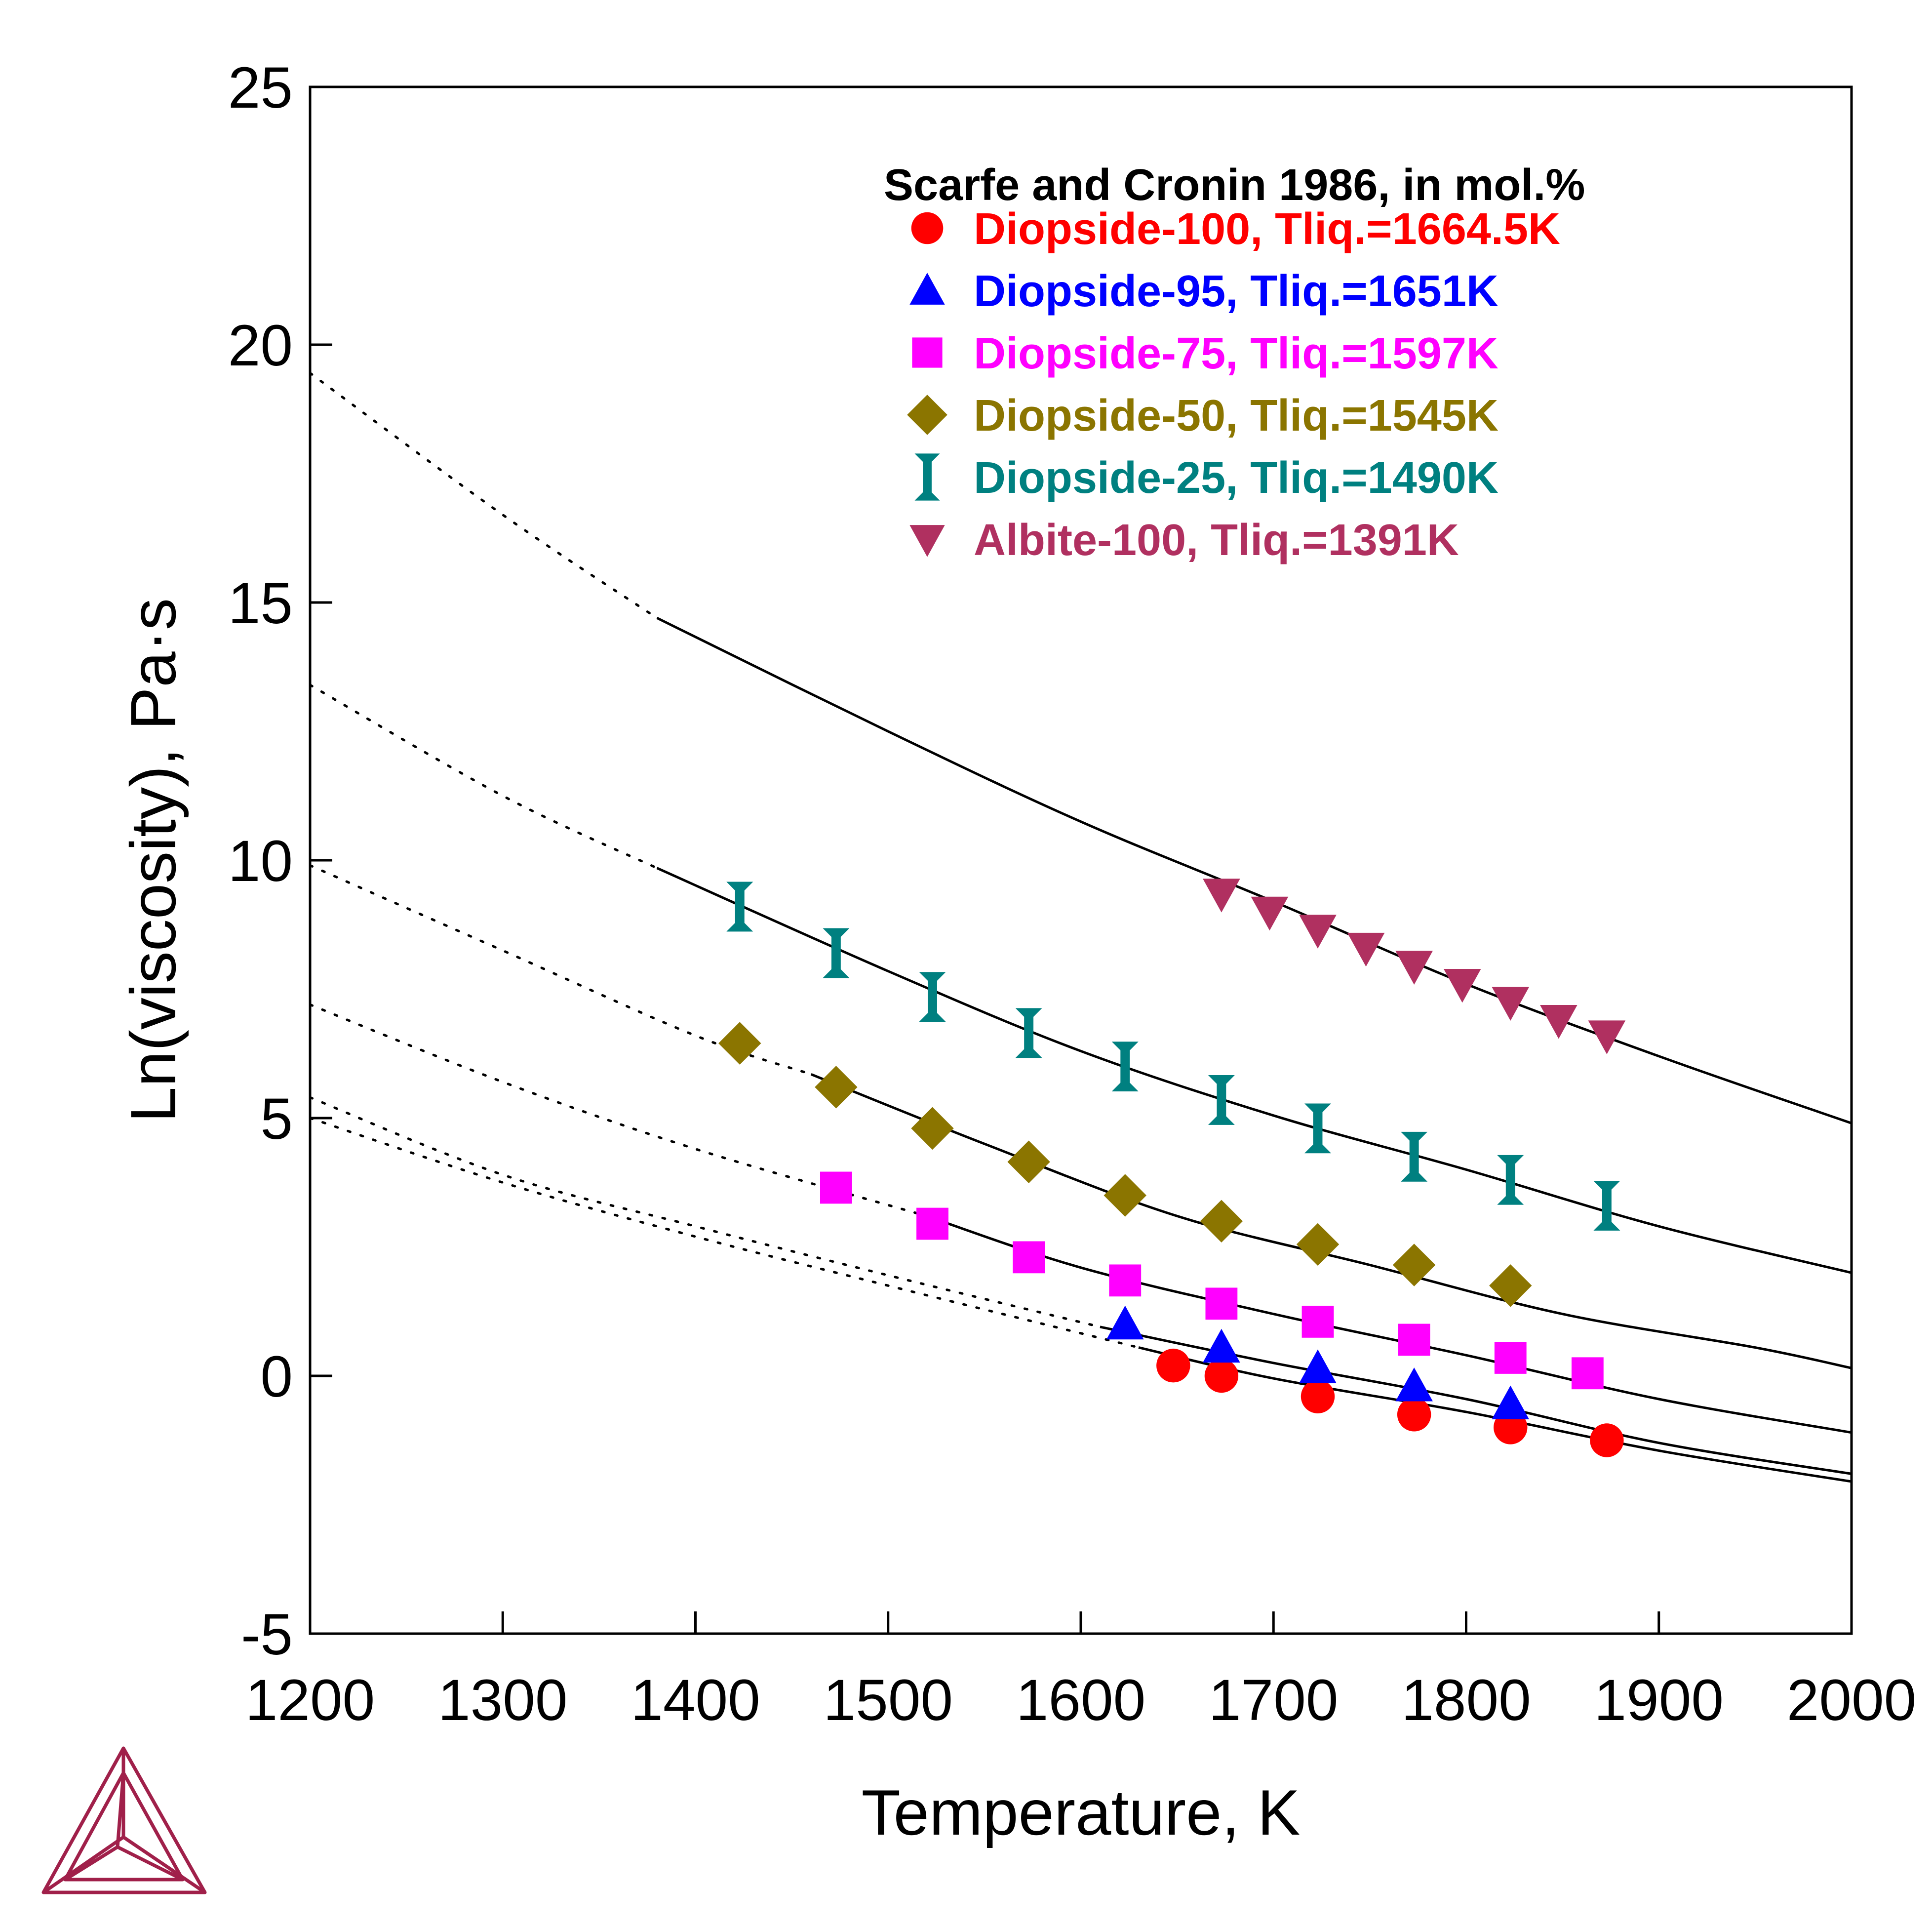 The width and height of the screenshot is (1932, 1926). I want to click on series-bar, so click(1173, 1056).